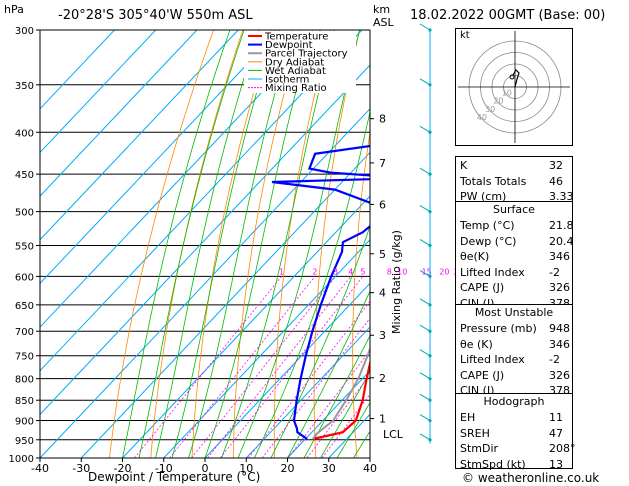  Describe the element at coordinates (479, 449) in the screenshot. I see `hodo-index-label: StmDir` at that location.